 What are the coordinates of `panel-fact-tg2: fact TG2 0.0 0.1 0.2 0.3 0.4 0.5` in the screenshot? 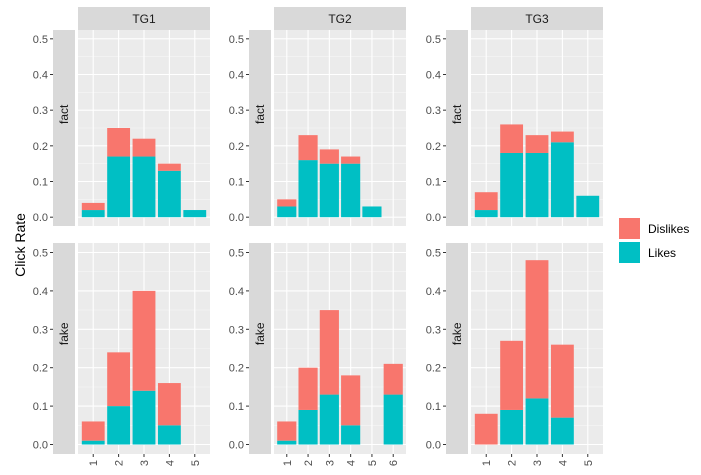 It's located at (317, 116).